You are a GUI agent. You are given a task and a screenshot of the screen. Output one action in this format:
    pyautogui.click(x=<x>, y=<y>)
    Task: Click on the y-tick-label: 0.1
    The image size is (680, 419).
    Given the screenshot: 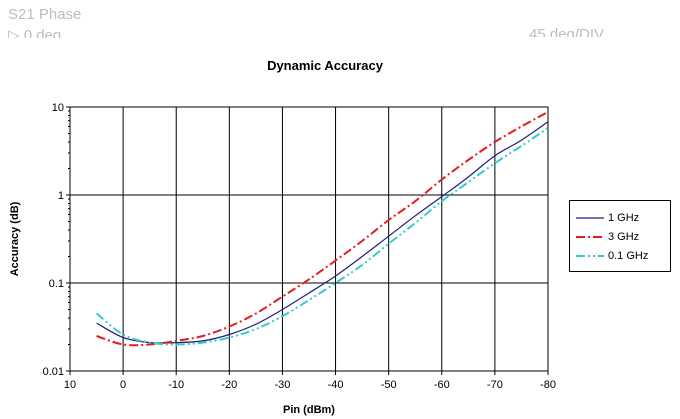 What is the action you would take?
    pyautogui.click(x=56, y=284)
    